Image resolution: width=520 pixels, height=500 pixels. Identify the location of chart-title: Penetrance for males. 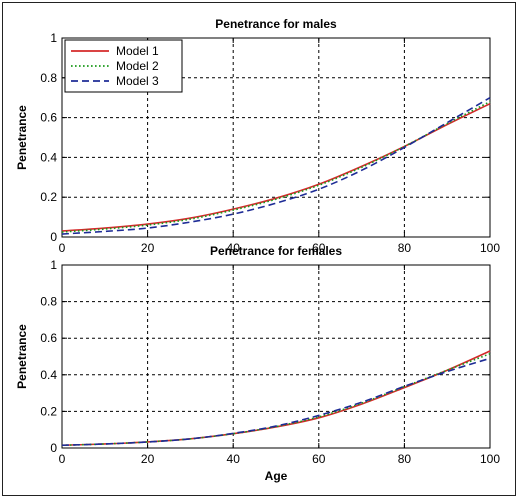
(276, 24).